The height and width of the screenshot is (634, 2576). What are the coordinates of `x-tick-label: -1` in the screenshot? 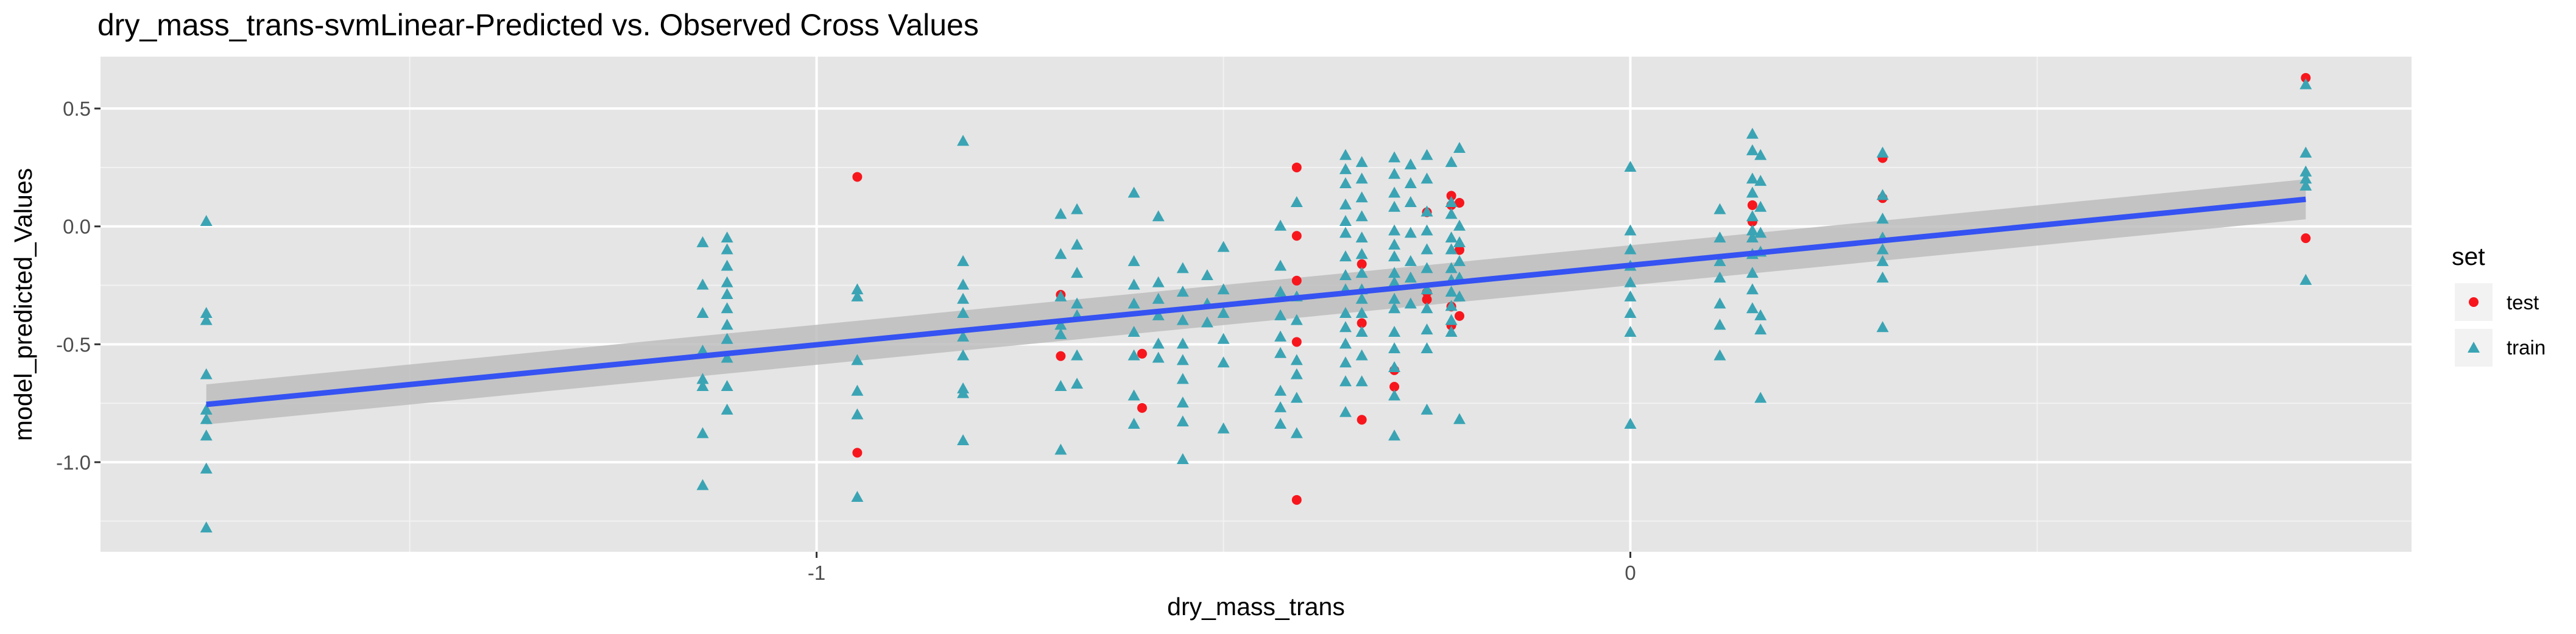 It's located at (817, 573).